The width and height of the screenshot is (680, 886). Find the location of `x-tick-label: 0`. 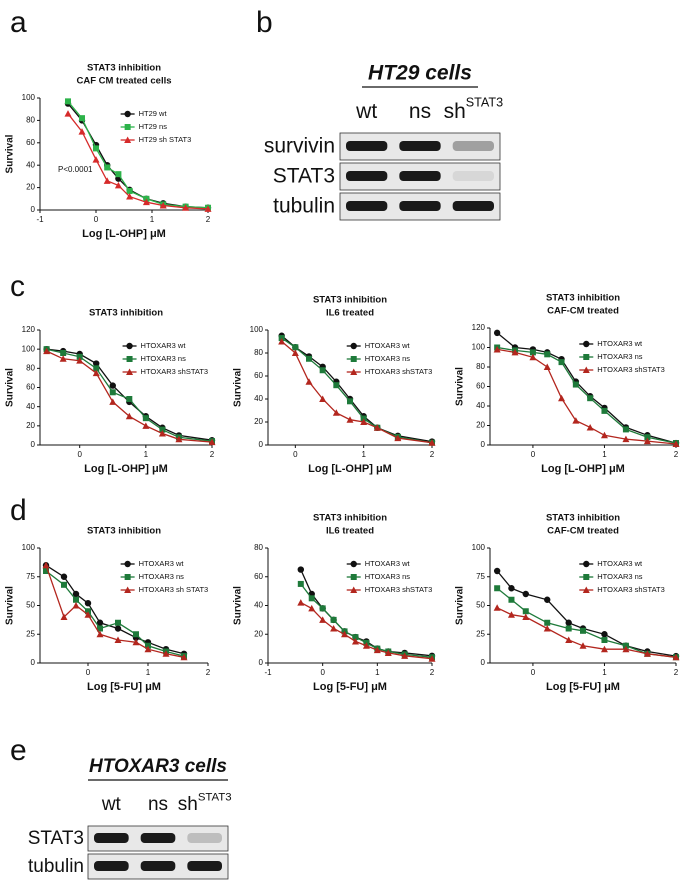

x-tick-label: 0 is located at coordinates (96, 219).